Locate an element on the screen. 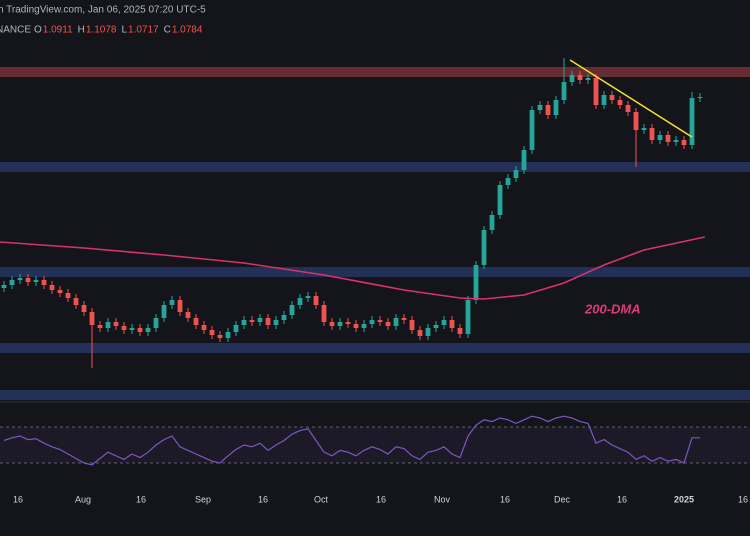 The width and height of the screenshot is (750, 536). ohlc-key: C is located at coordinates (167, 30).